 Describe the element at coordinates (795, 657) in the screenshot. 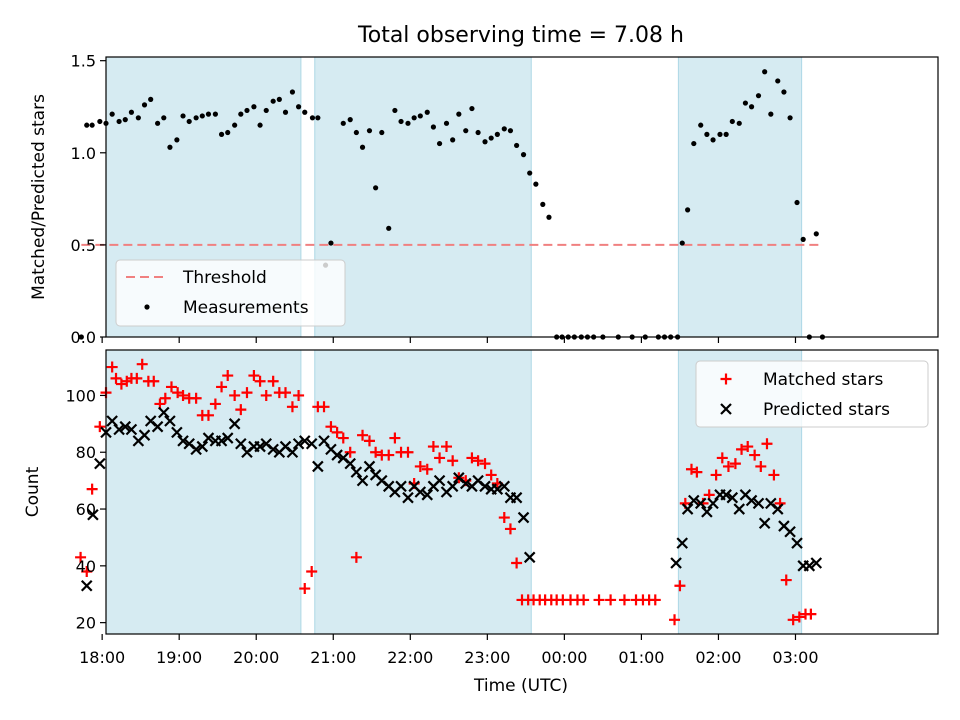

I see `x-tick-label: 03:00` at that location.